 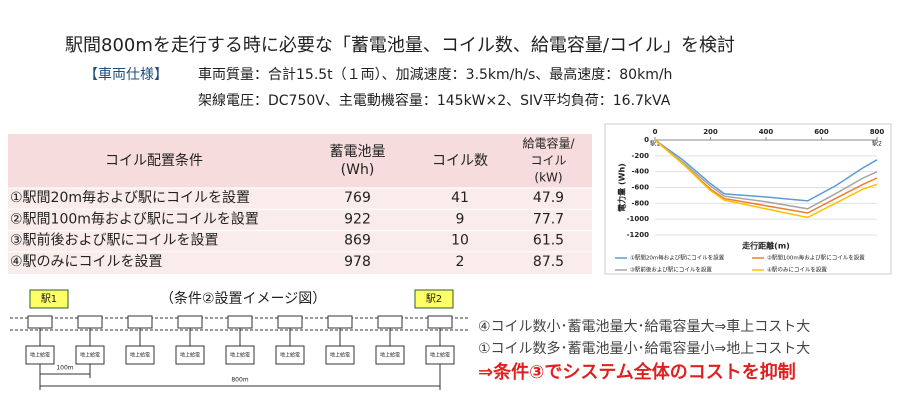 I want to click on table-cell: 77.7, so click(x=548, y=219).